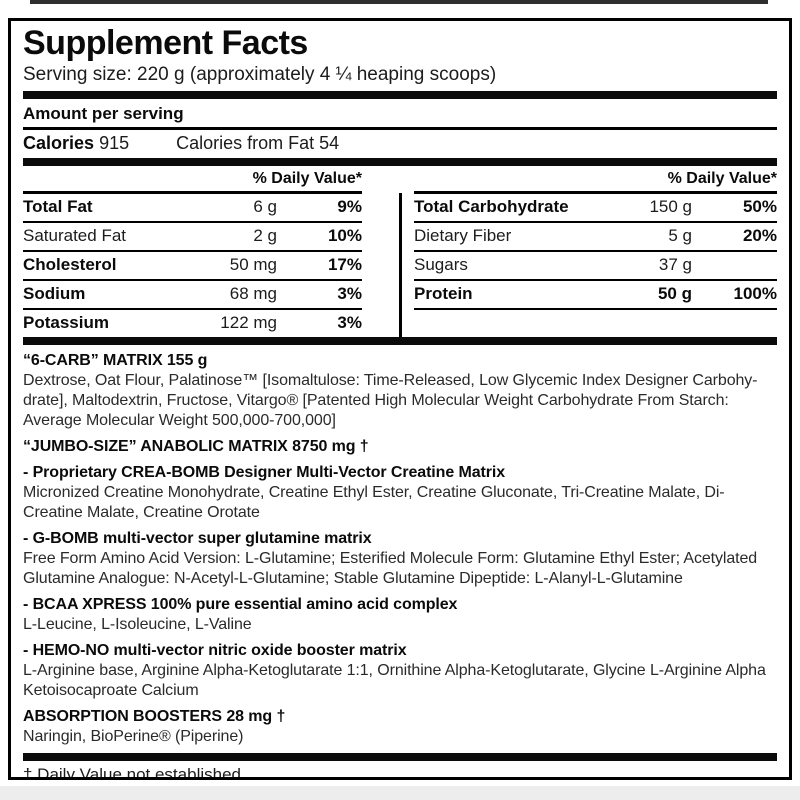  What do you see at coordinates (258, 143) in the screenshot?
I see `calories-from-fat: Calories from Fat 54` at bounding box center [258, 143].